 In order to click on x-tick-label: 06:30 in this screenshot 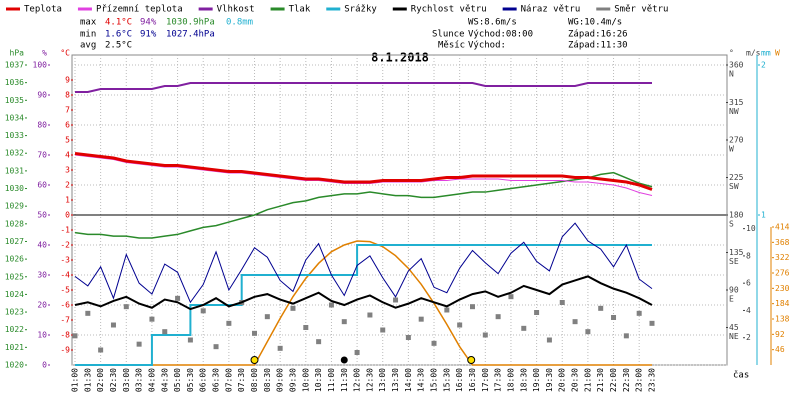, I will do `click(216, 380)`.